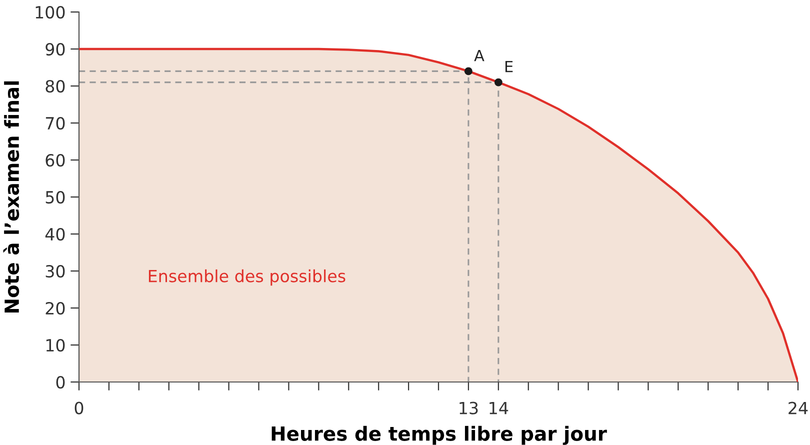 The height and width of the screenshot is (445, 810). I want to click on y-tick-label: 90, so click(55, 49).